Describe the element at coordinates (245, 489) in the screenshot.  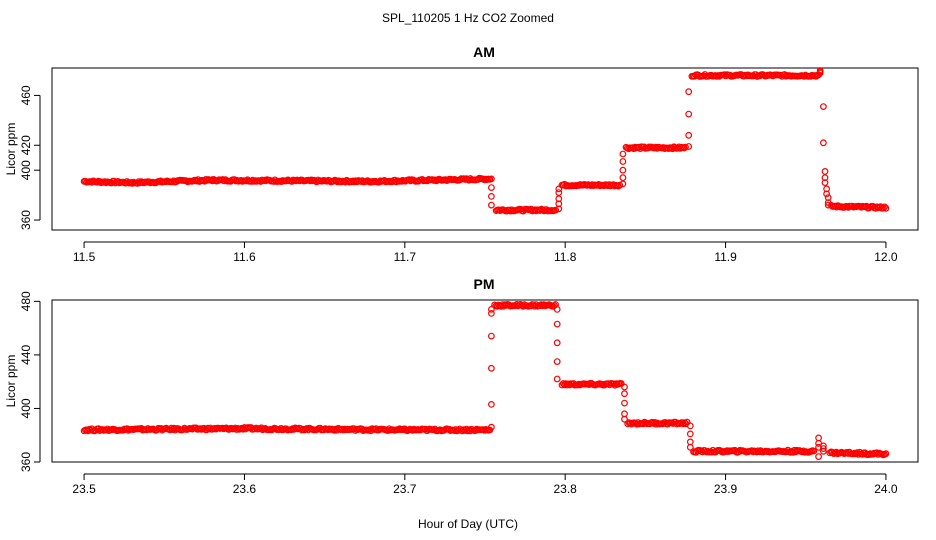
I see `pm-x-tick-label: 23.6` at that location.